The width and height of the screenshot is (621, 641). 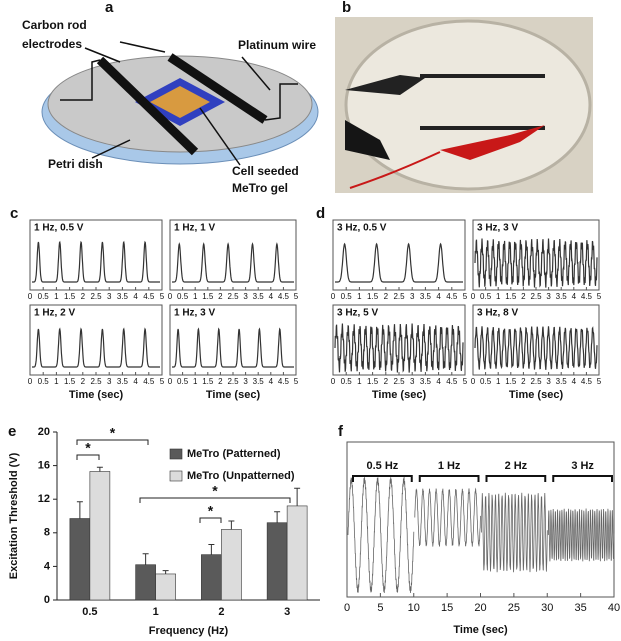 I want to click on tick-label: 25, so click(x=514, y=608).